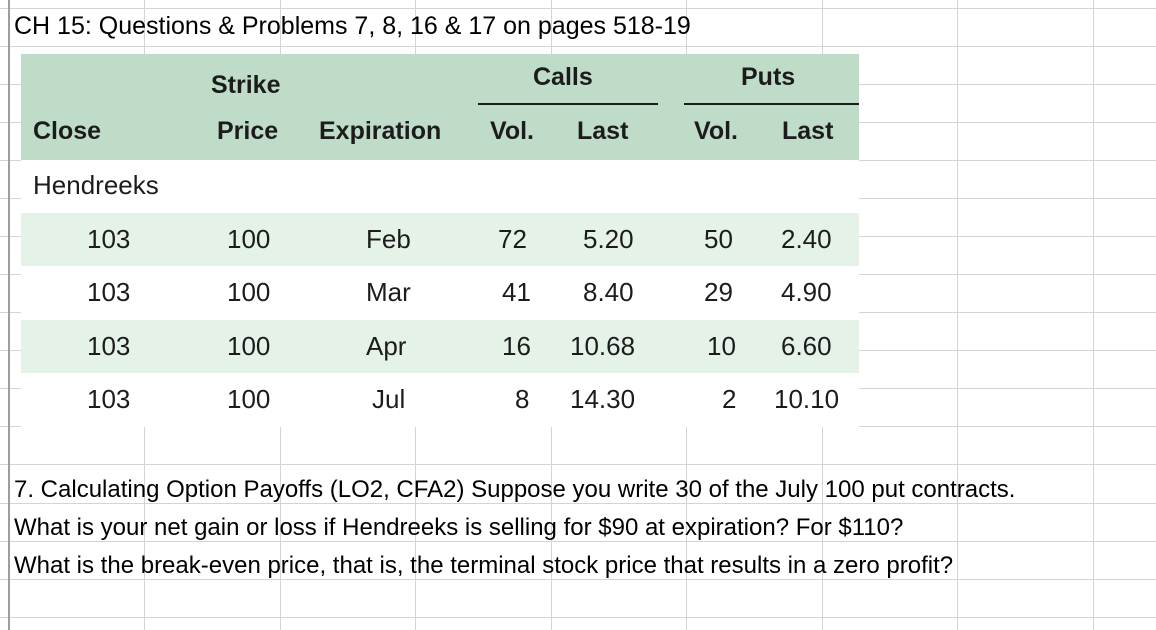 The image size is (1156, 630). Describe the element at coordinates (67, 131) in the screenshot. I see `col-header-close: Close` at that location.